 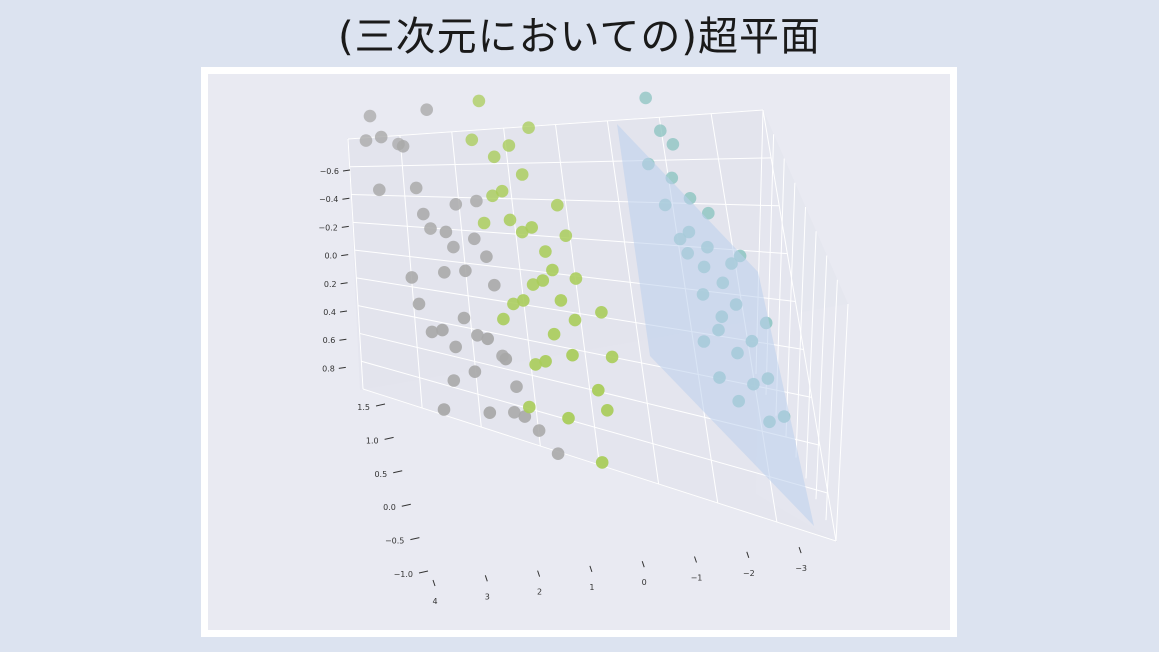 I want to click on z-tick-label: −0.4, so click(x=328, y=199).